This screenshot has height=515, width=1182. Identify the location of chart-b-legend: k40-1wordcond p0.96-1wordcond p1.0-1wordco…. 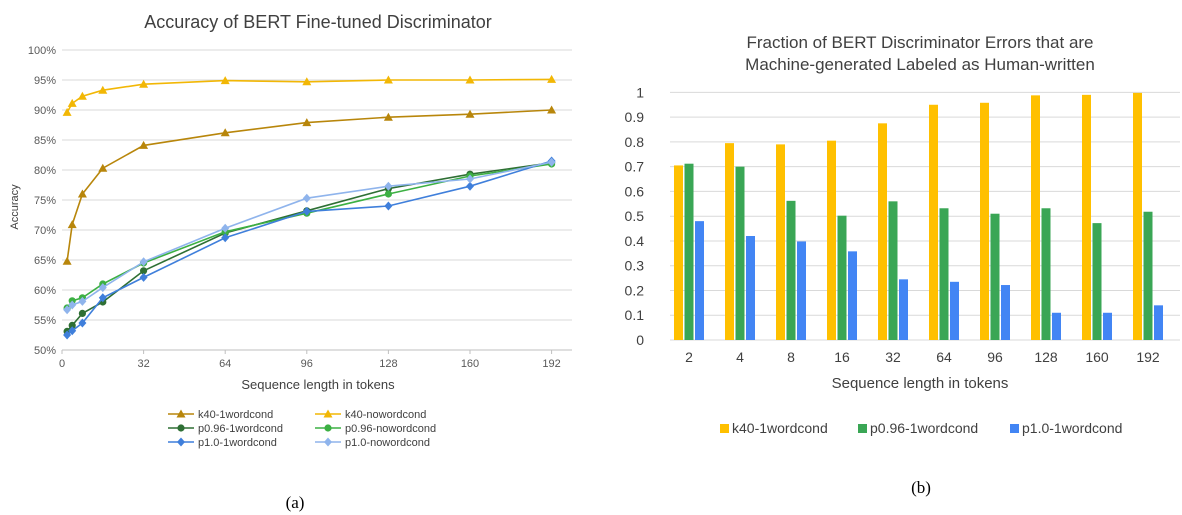
(921, 428).